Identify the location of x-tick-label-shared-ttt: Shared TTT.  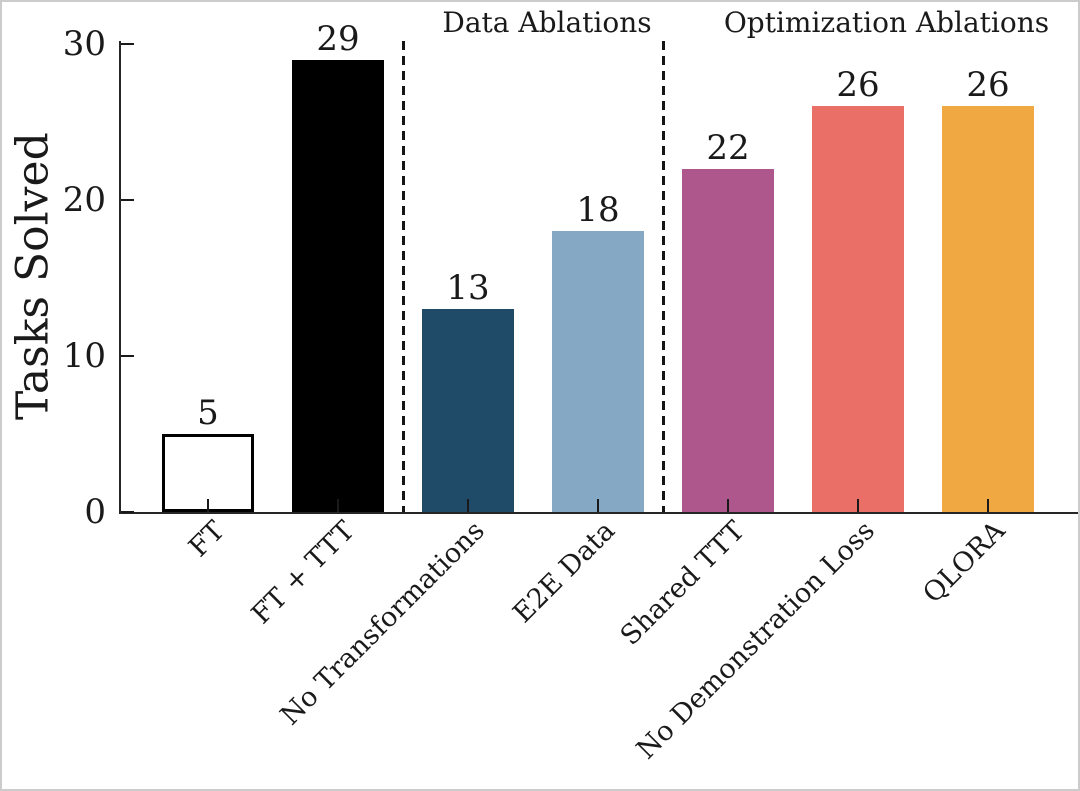
(683, 583).